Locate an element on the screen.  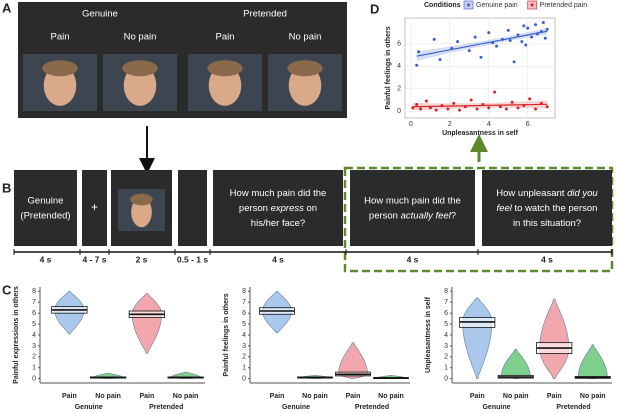
y-tick-label: 6 is located at coordinates (446, 313).